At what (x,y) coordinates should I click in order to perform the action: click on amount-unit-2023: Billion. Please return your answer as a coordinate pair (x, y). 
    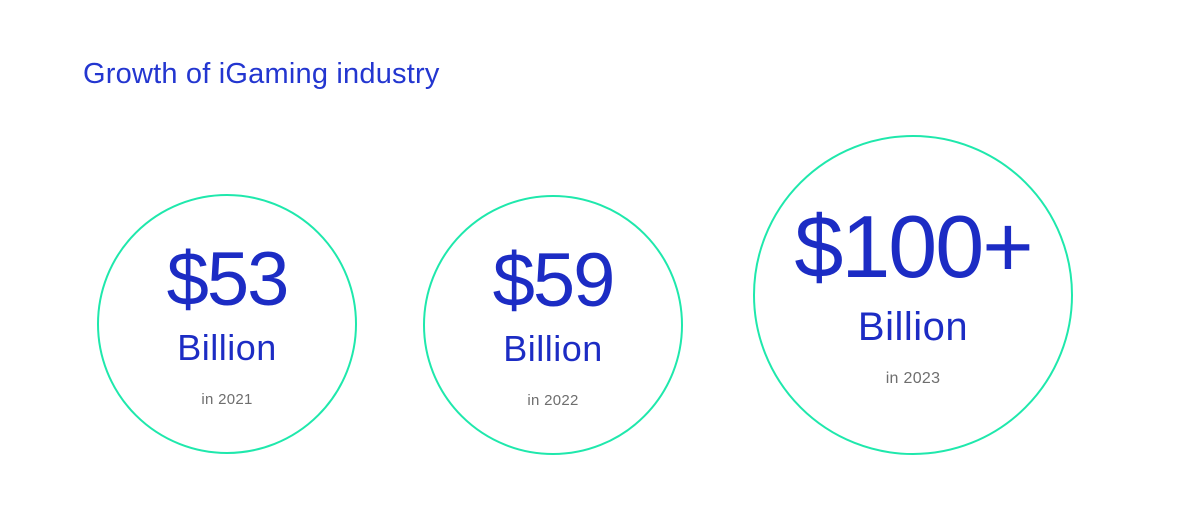
    Looking at the image, I should click on (913, 327).